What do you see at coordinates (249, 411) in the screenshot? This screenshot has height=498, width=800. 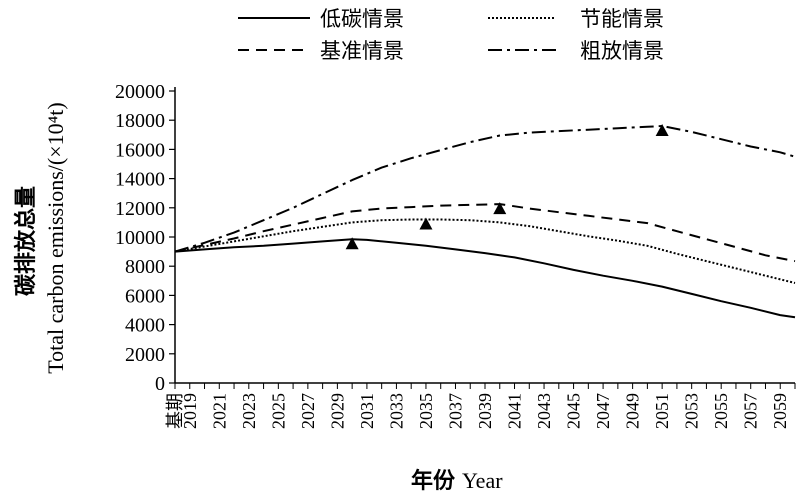 I see `x-tick-label: 2023` at bounding box center [249, 411].